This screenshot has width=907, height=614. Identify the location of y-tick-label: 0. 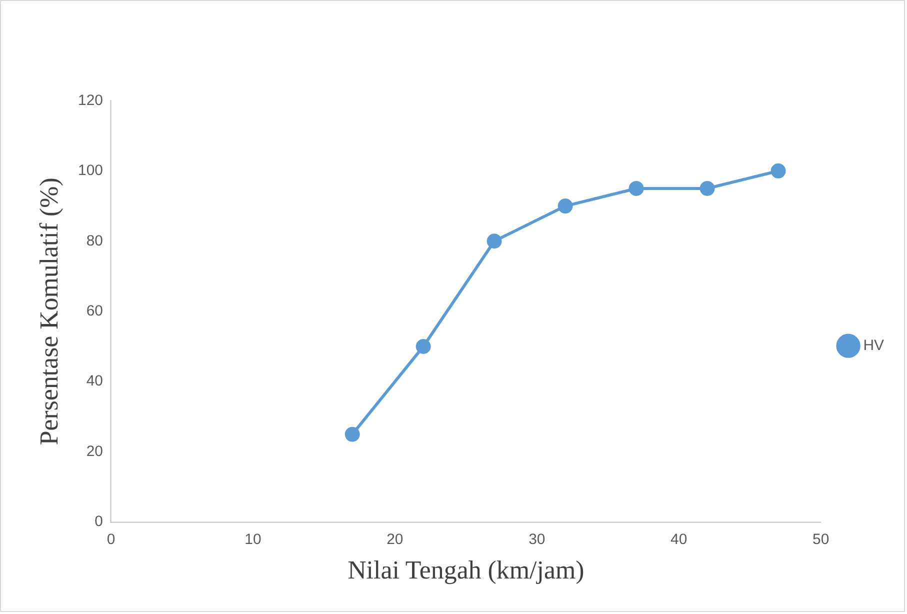
(98, 521).